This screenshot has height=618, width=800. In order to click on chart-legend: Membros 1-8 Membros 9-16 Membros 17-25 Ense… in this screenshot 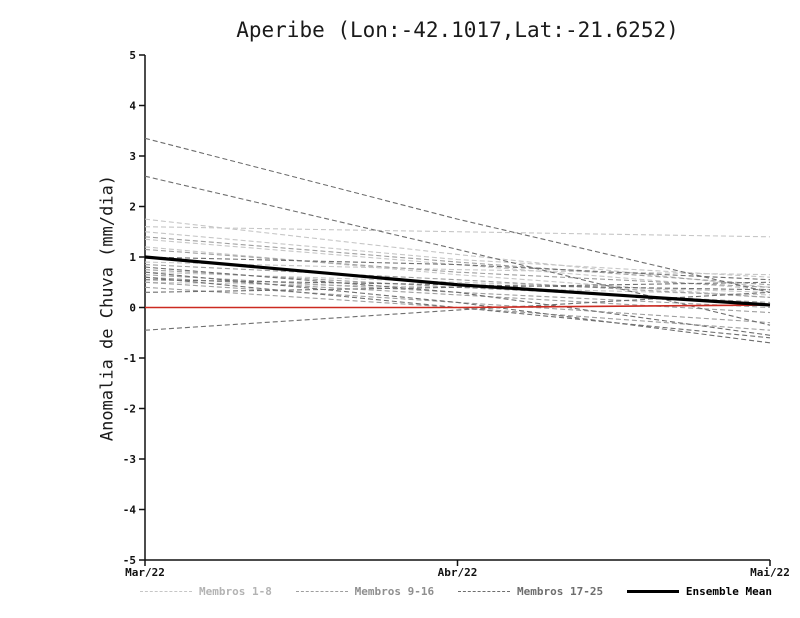, I will do `click(456, 591)`.